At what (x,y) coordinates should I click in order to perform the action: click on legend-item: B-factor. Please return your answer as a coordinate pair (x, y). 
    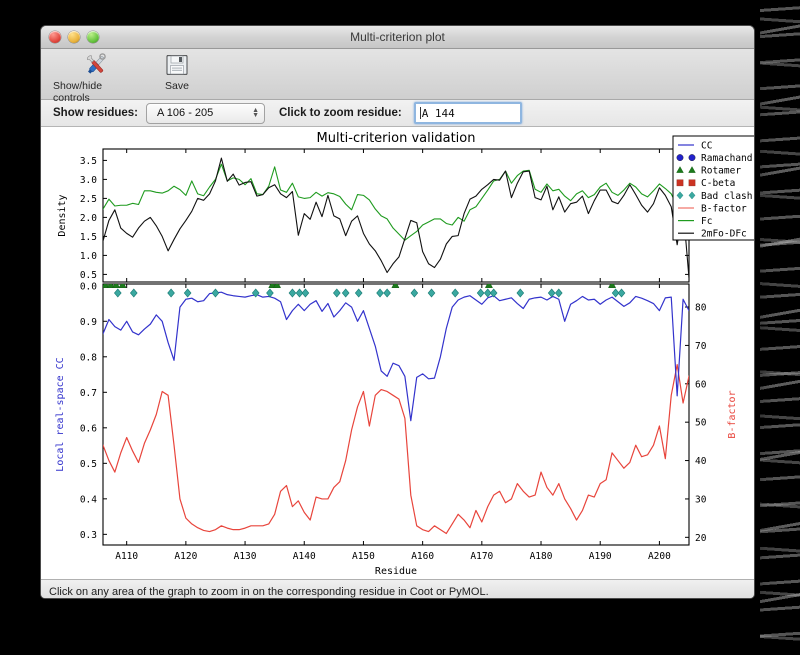
    Looking at the image, I should click on (712, 208).